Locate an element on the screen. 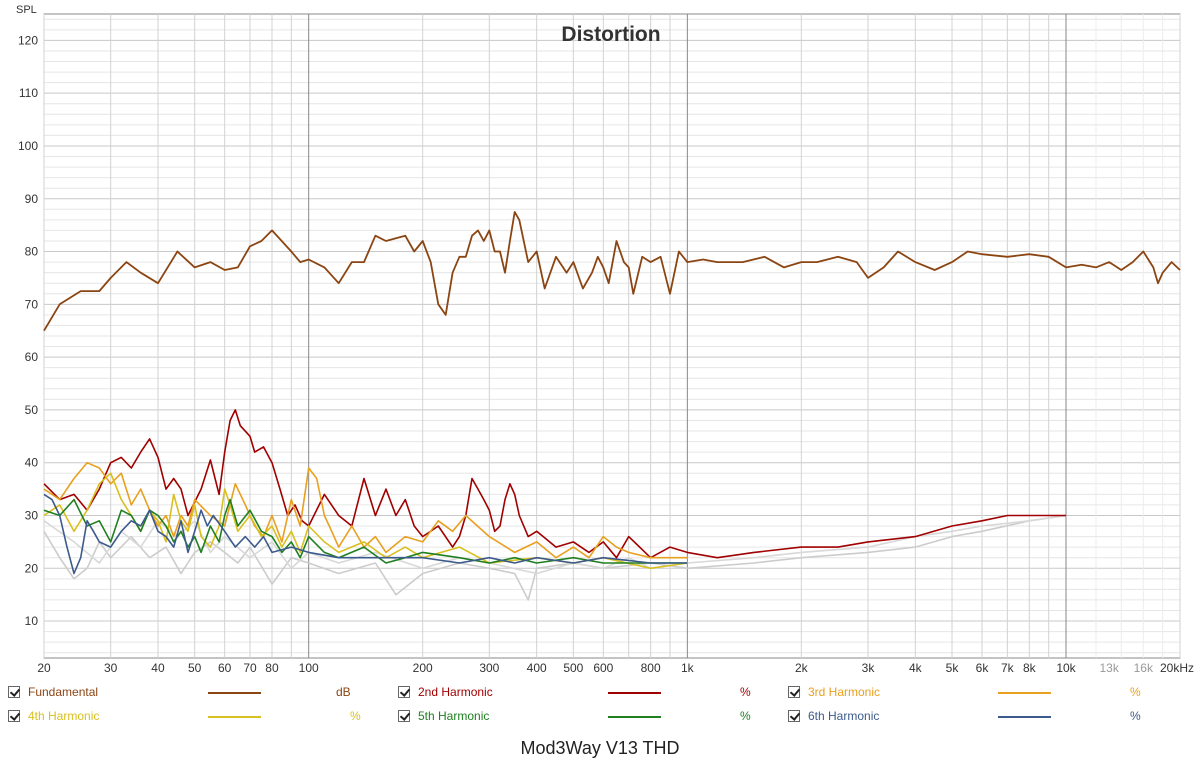 This screenshot has height=768, width=1200. legend-label: Fundamental is located at coordinates (63, 692).